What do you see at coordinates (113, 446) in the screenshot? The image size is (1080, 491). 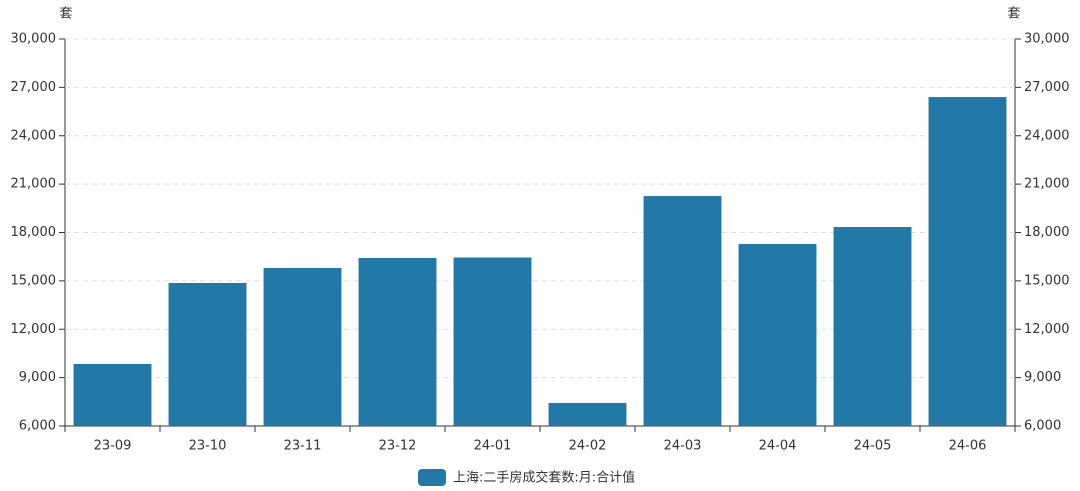 I see `x-tick-label: 23-09` at bounding box center [113, 446].